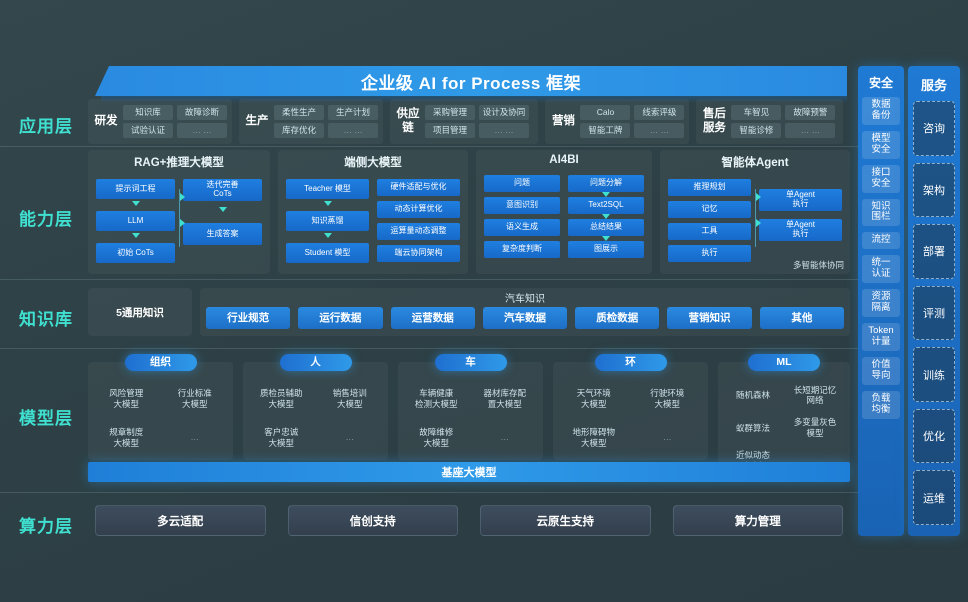 The height and width of the screenshot is (602, 968). I want to click on capability-node: 推理规划, so click(709, 187).